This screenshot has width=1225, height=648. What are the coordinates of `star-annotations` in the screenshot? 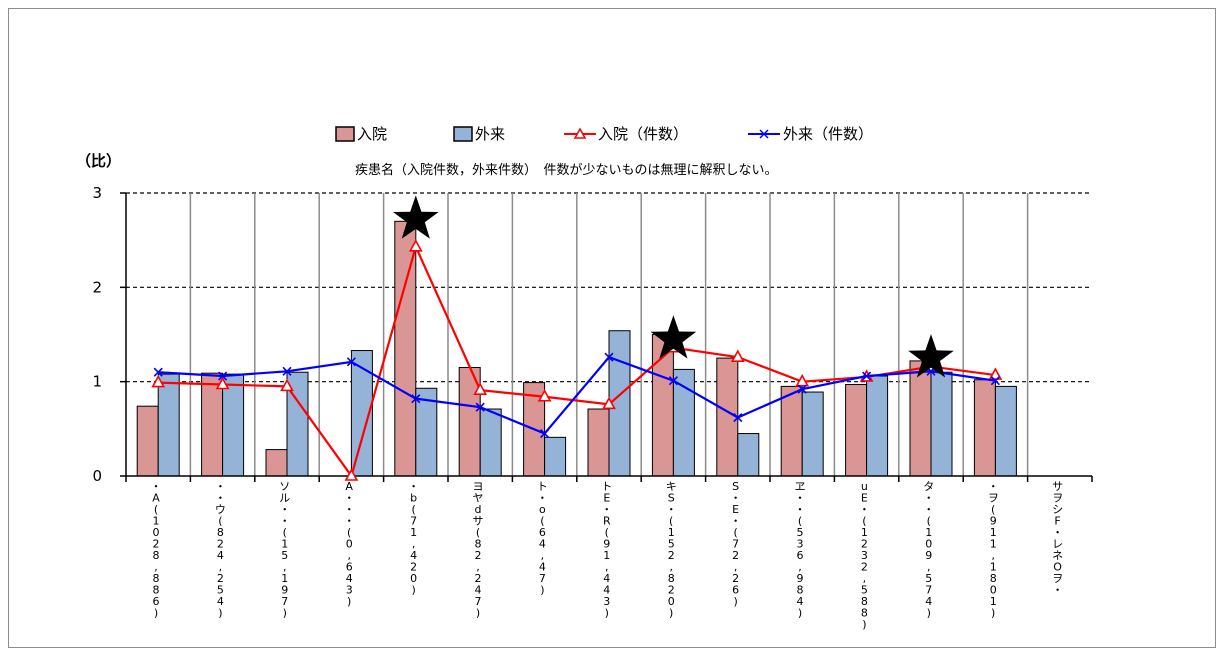 It's located at (673, 286).